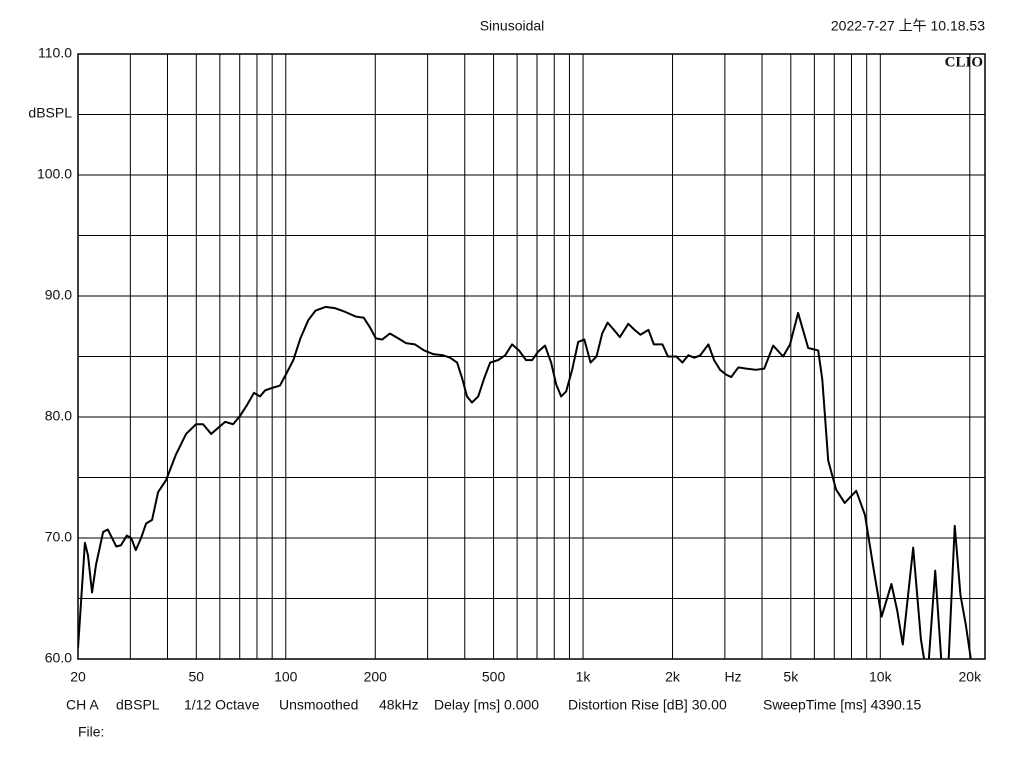 The width and height of the screenshot is (1024, 768). What do you see at coordinates (58, 416) in the screenshot?
I see `y-tick-label: 80.0` at bounding box center [58, 416].